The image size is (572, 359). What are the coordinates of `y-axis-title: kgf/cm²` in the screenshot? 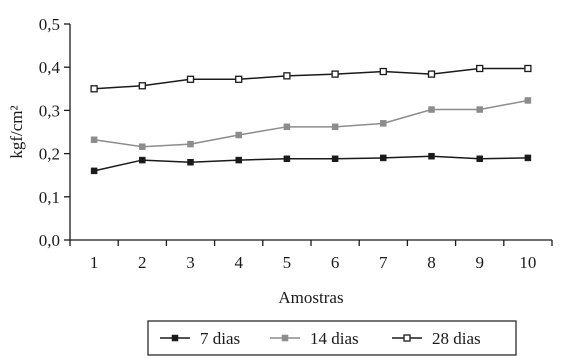 It's located at (16, 131).